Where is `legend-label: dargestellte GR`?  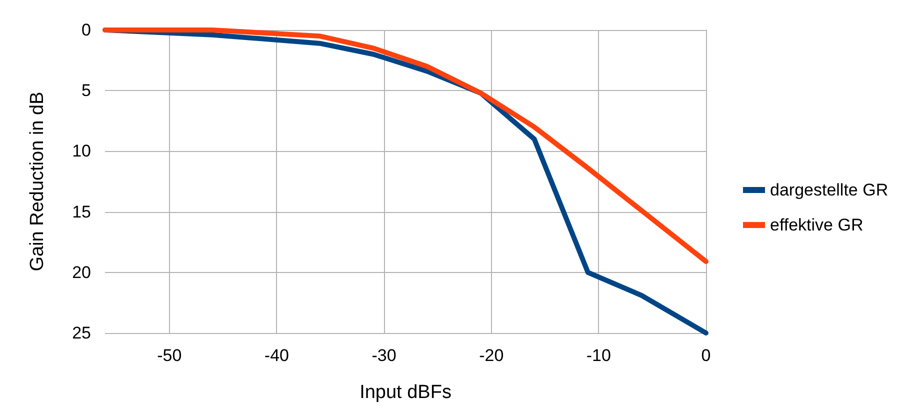 legend-label: dargestellte GR is located at coordinates (829, 190).